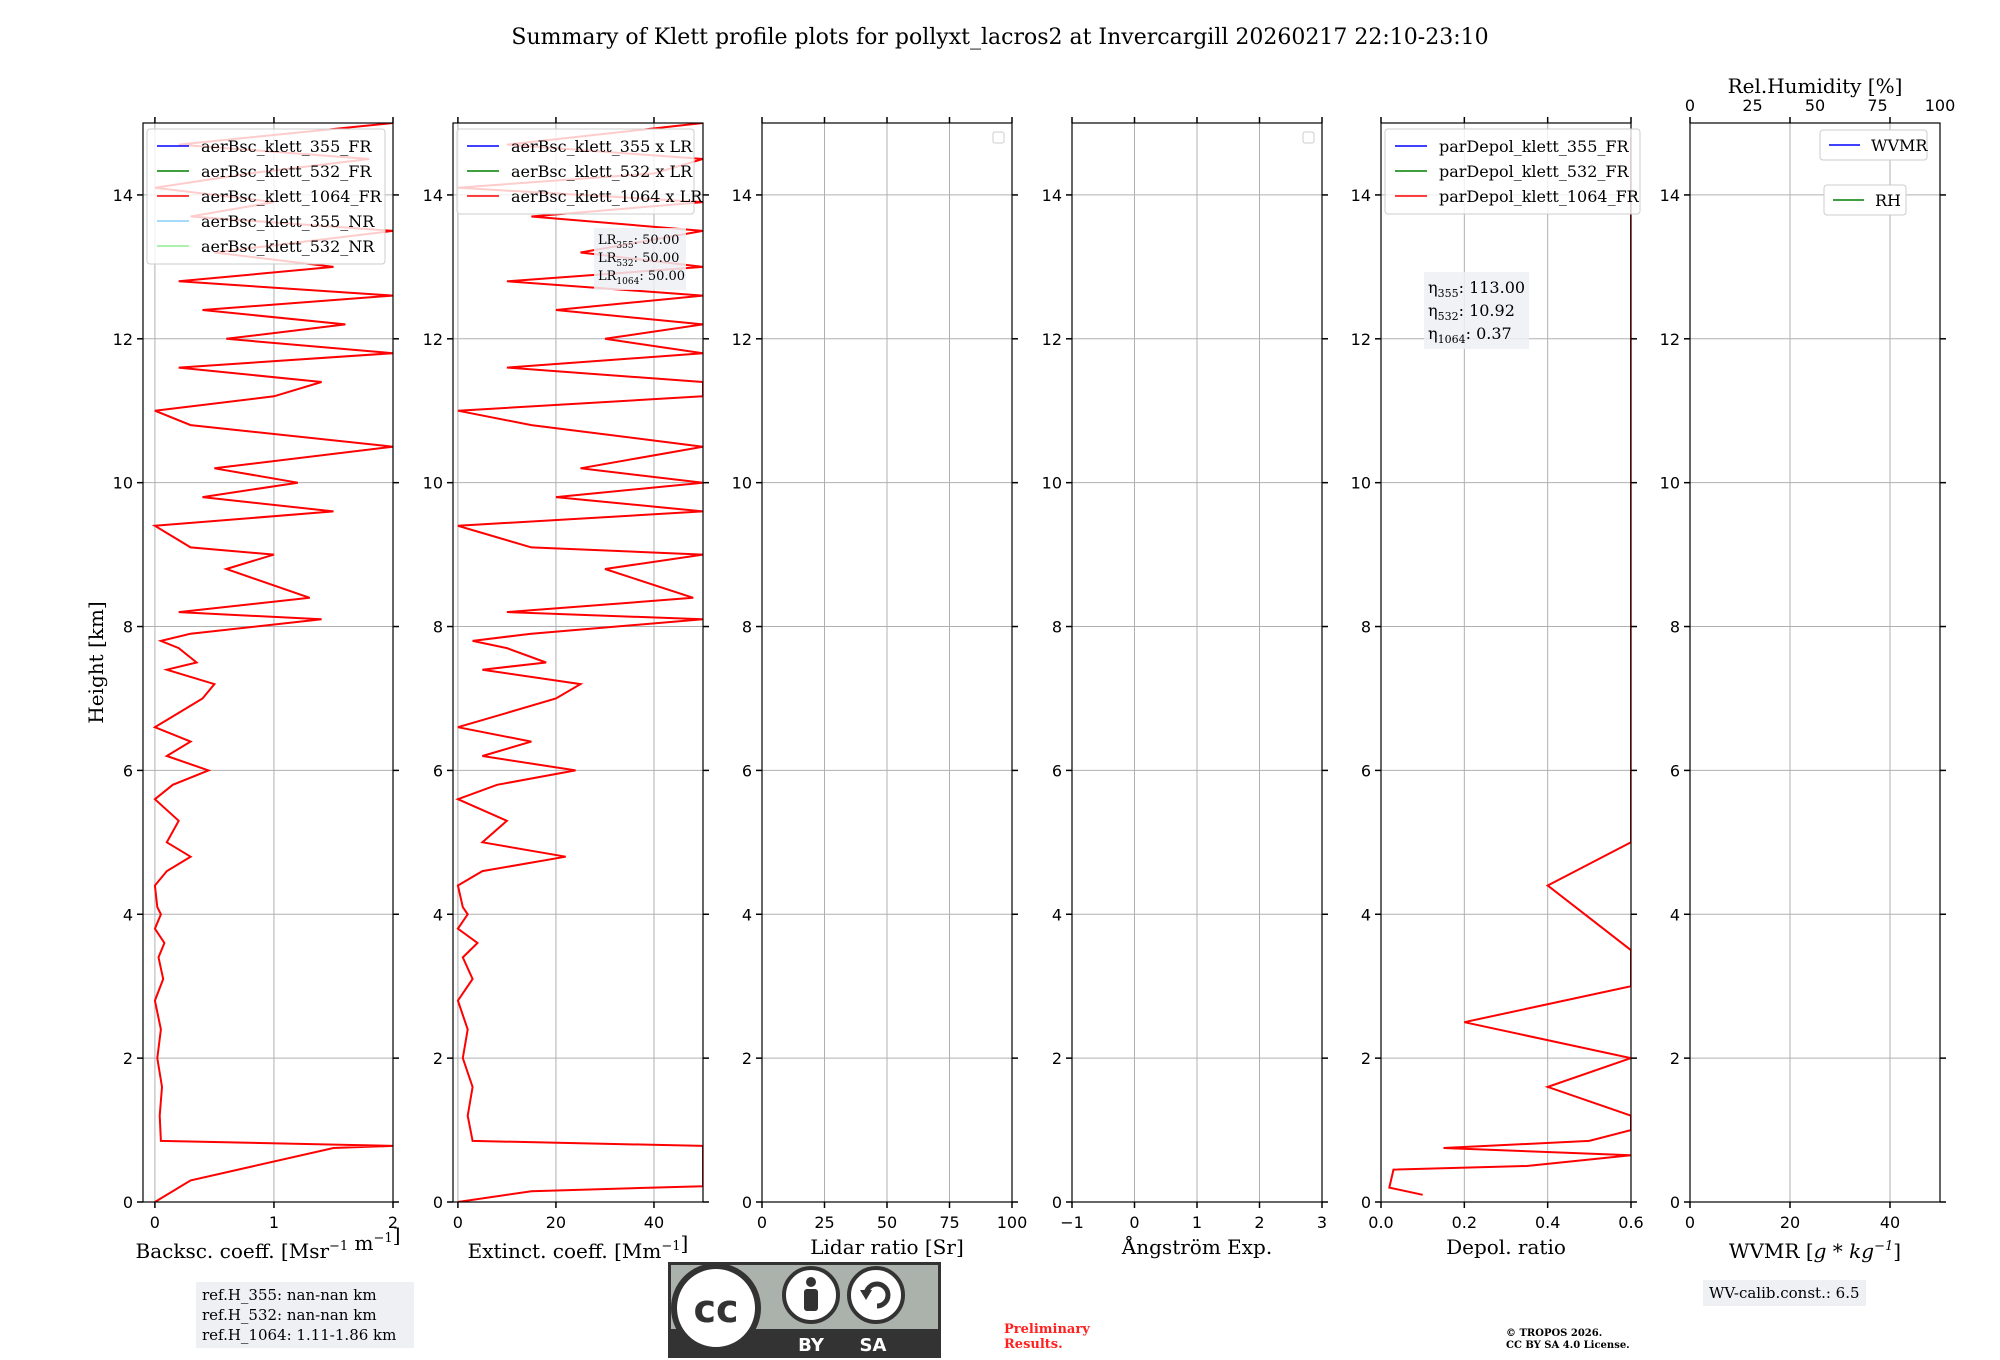 This screenshot has width=2000, height=1360. I want to click on share-alike-arrowhead-icon, so click(866, 1295).